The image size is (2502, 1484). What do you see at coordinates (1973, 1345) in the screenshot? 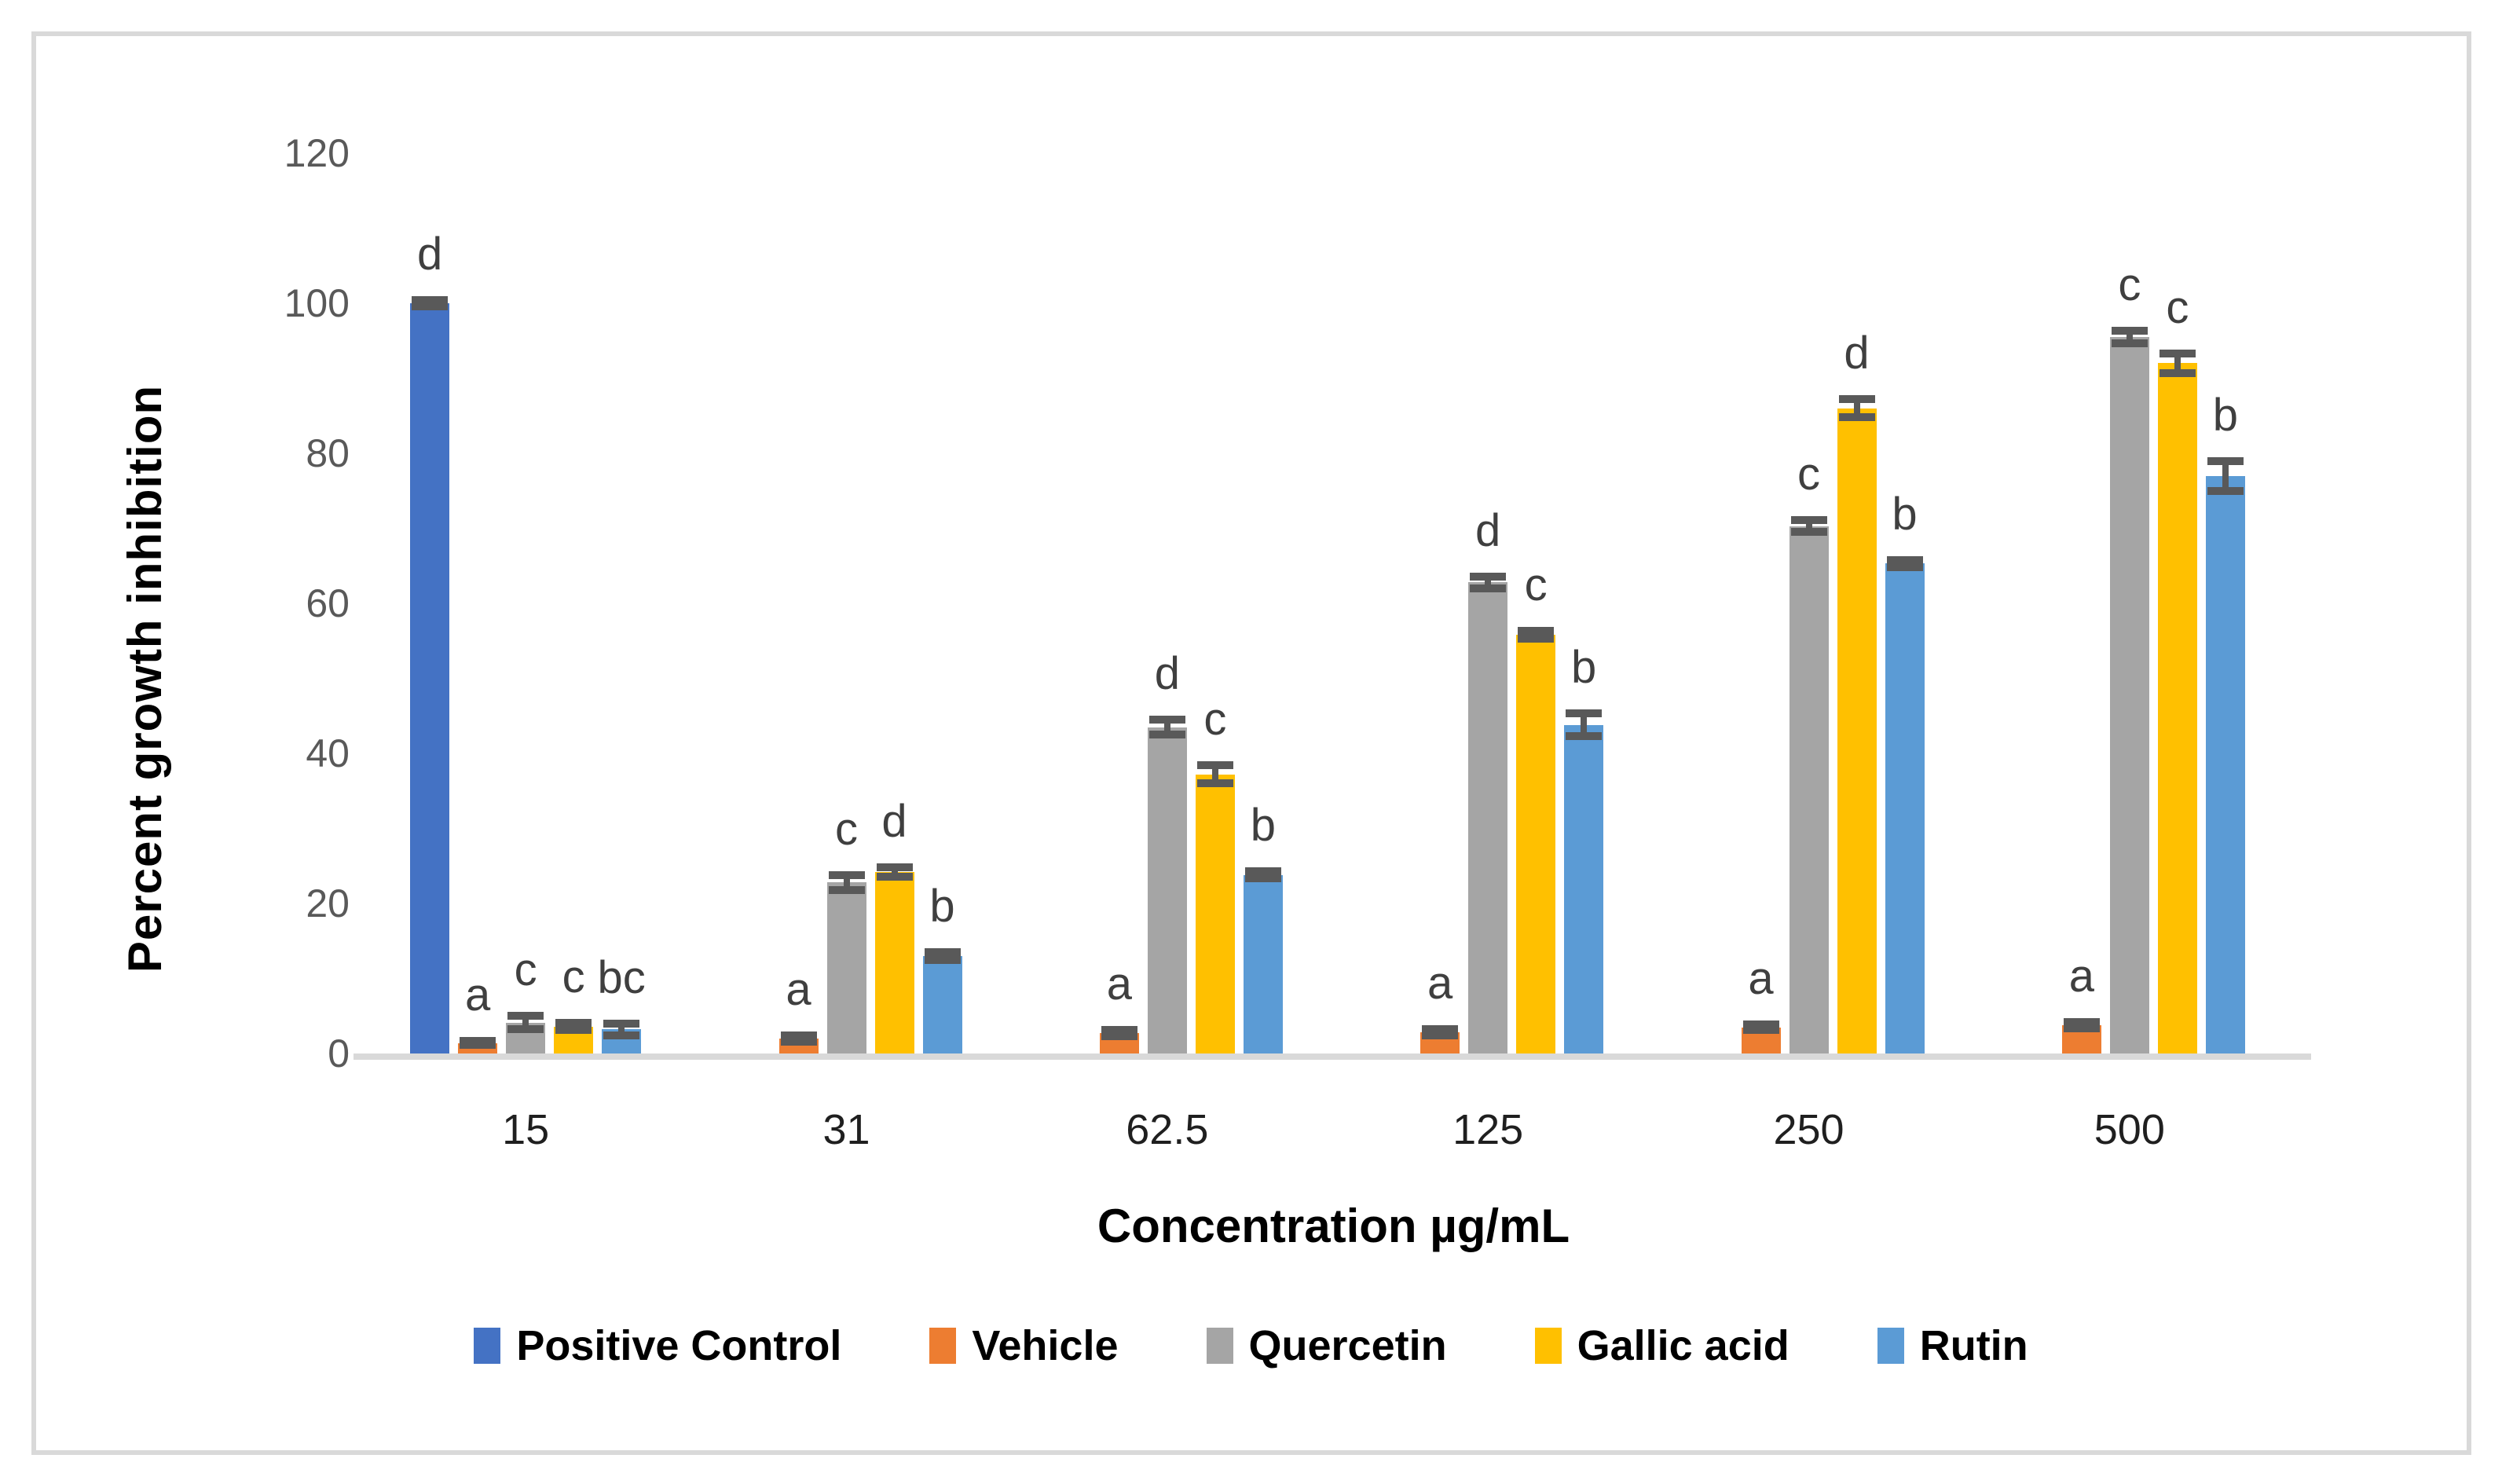
I see `legend-label: Rutin` at bounding box center [1973, 1345].